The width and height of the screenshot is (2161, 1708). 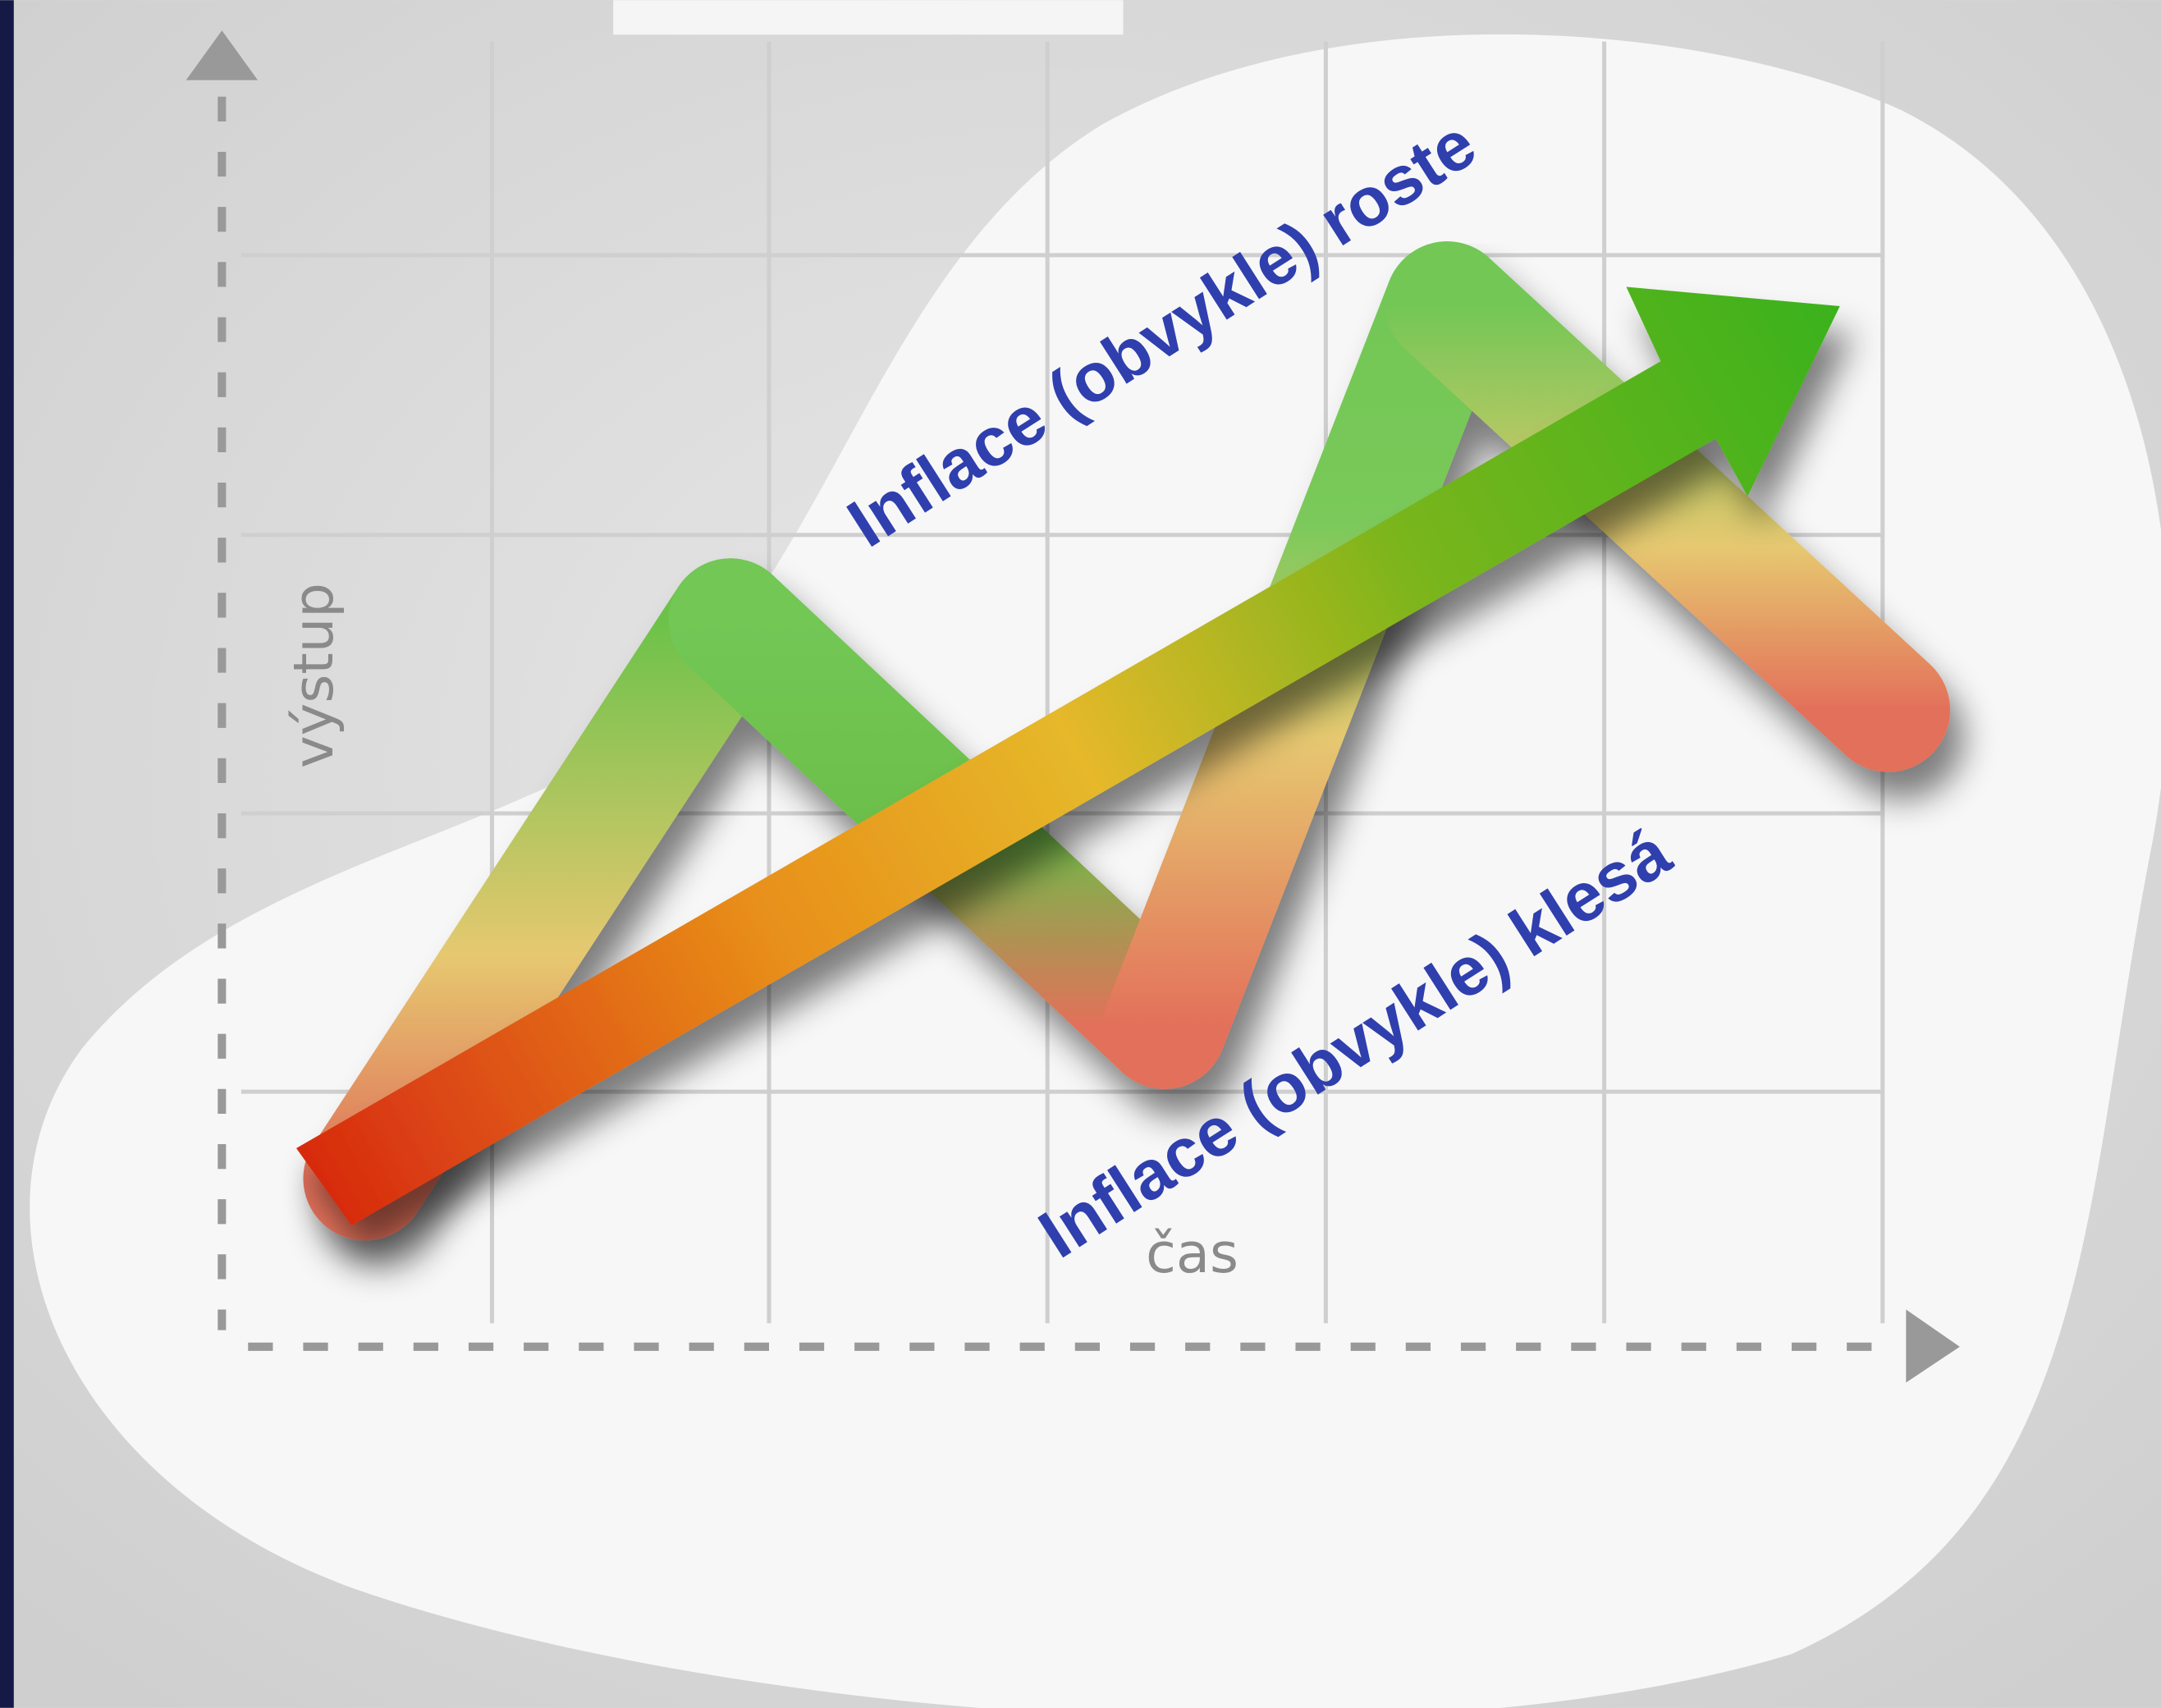 I want to click on x-arrowhead, so click(x=1933, y=1346).